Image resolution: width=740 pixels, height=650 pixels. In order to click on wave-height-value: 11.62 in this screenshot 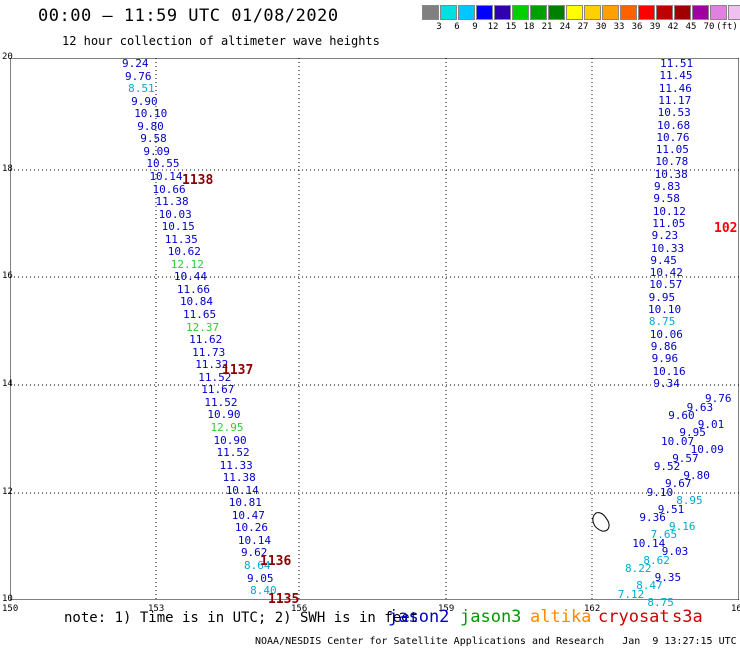, I will do `click(206, 340)`.